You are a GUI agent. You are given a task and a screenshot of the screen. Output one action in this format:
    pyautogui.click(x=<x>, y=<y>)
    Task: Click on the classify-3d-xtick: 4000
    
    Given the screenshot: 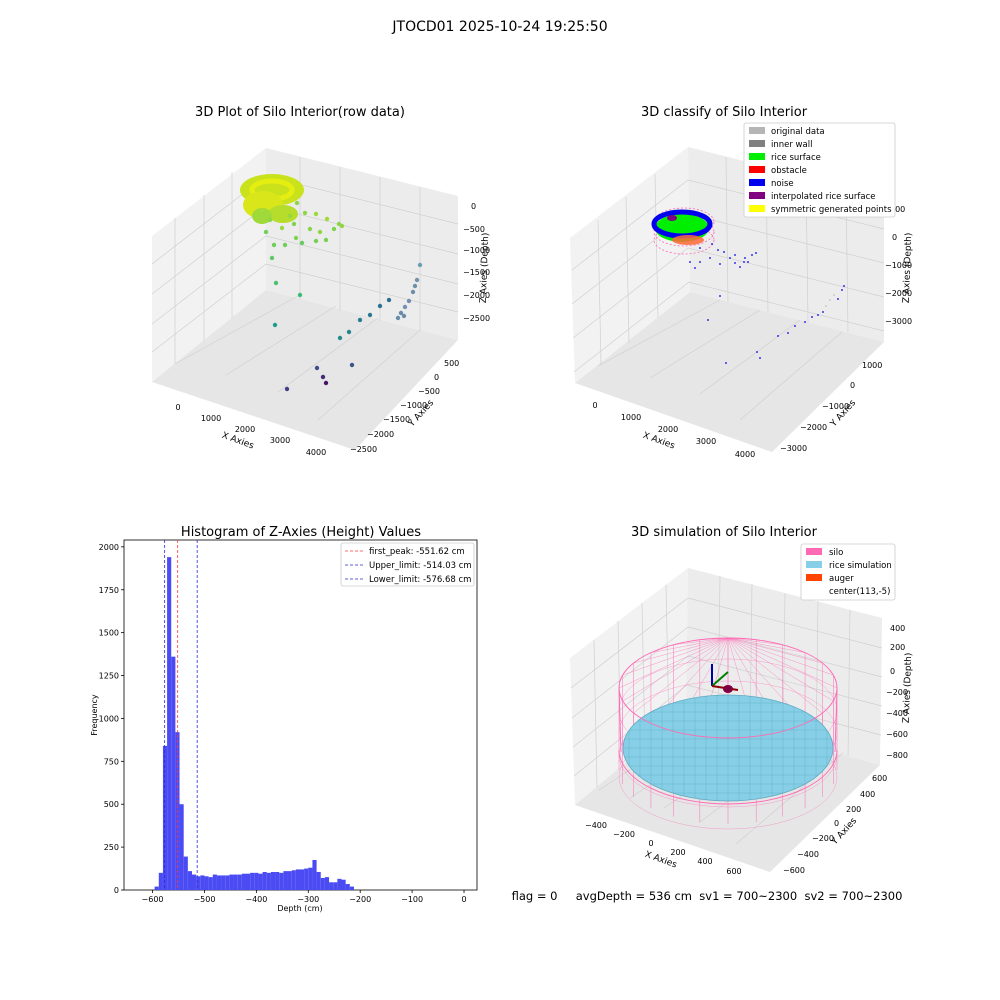 What is the action you would take?
    pyautogui.click(x=745, y=454)
    